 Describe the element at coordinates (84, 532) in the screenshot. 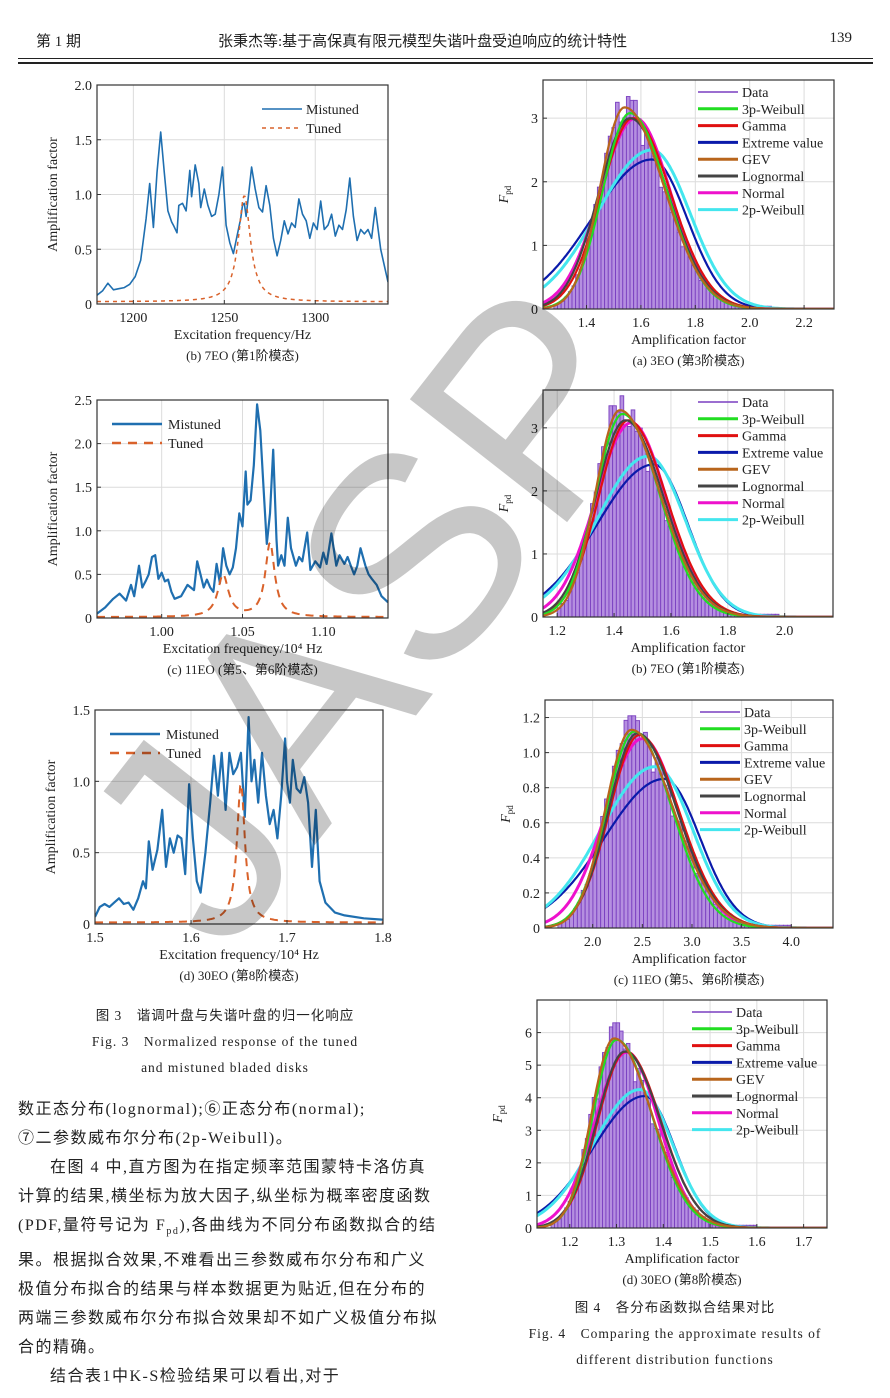

I see `y-tick-label: 1.0` at that location.